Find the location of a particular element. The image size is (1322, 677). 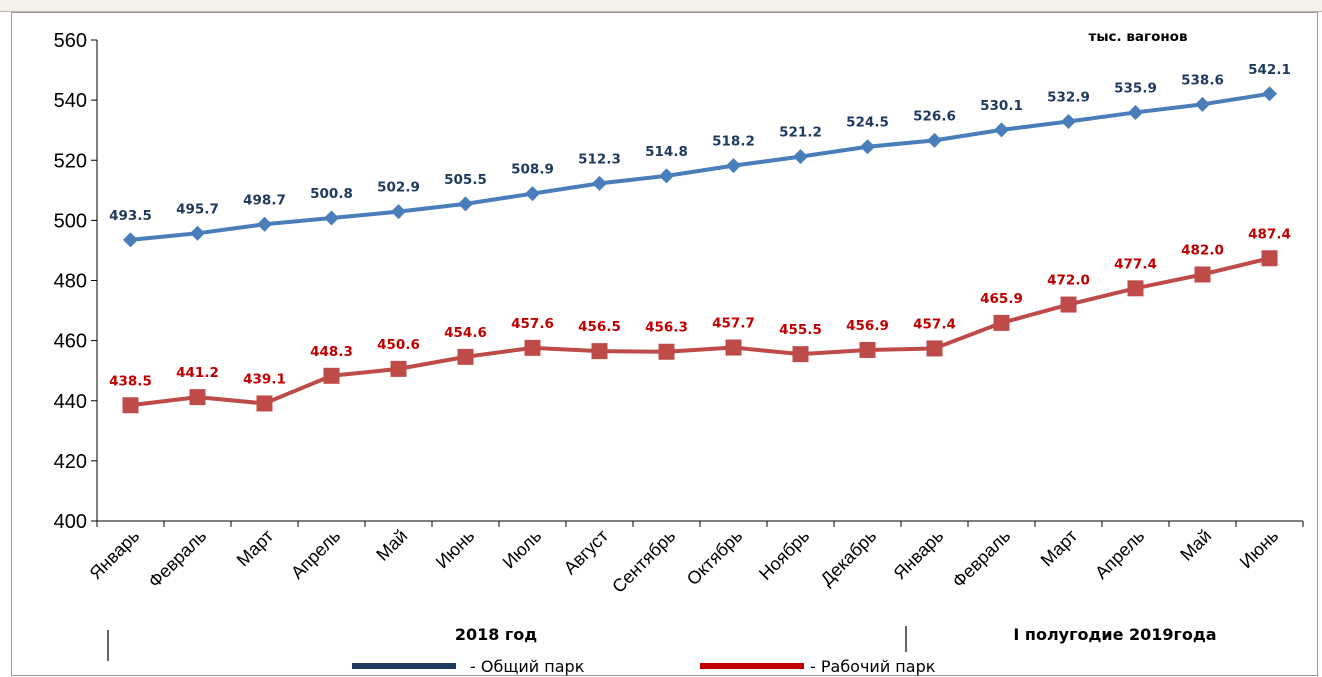

y-tick-label: 460 is located at coordinates (70, 342).